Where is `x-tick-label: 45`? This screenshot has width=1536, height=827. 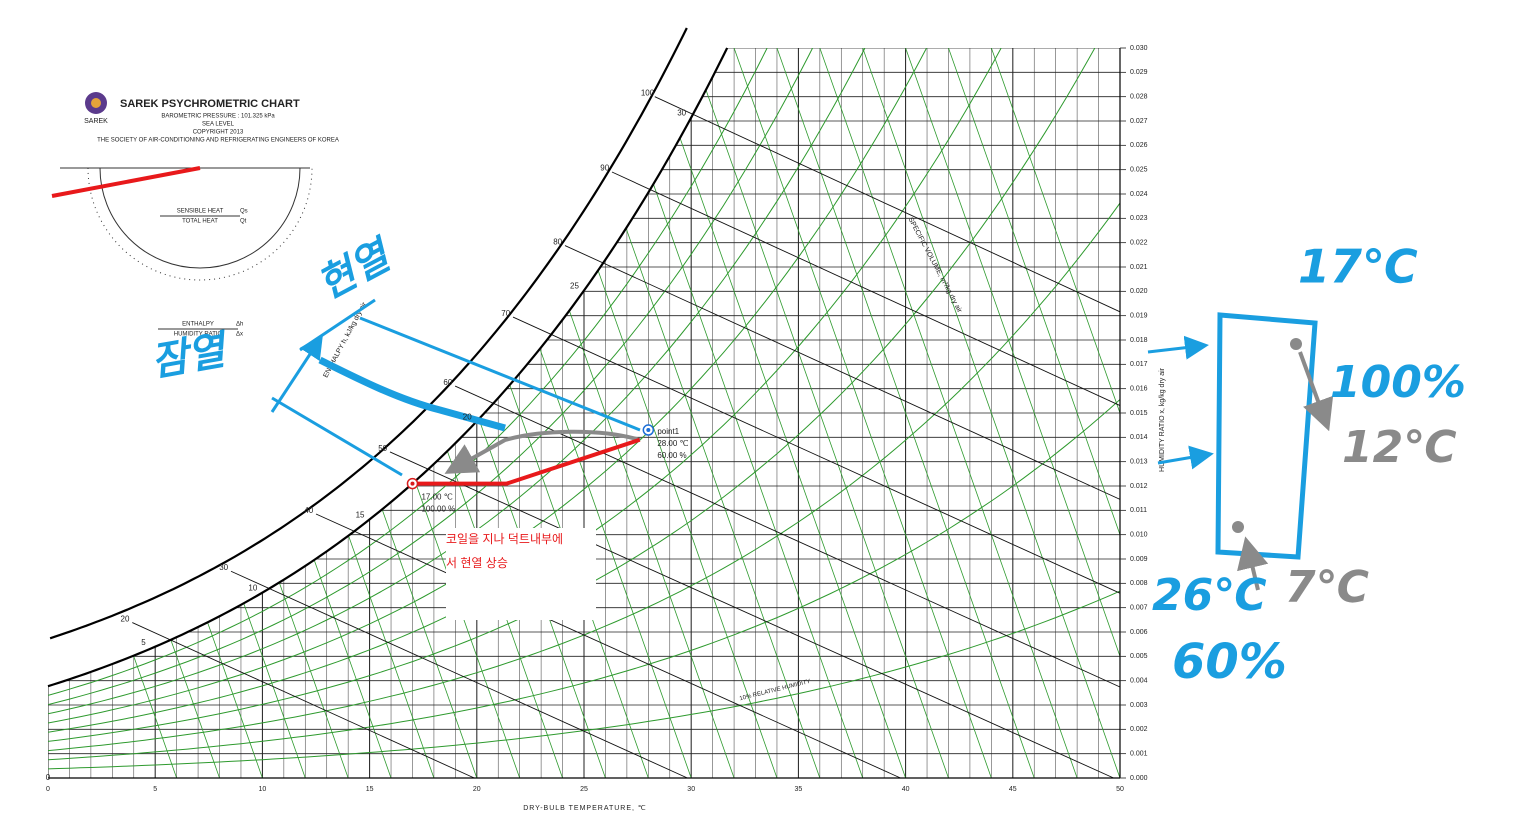
x-tick-label: 45 is located at coordinates (1013, 789).